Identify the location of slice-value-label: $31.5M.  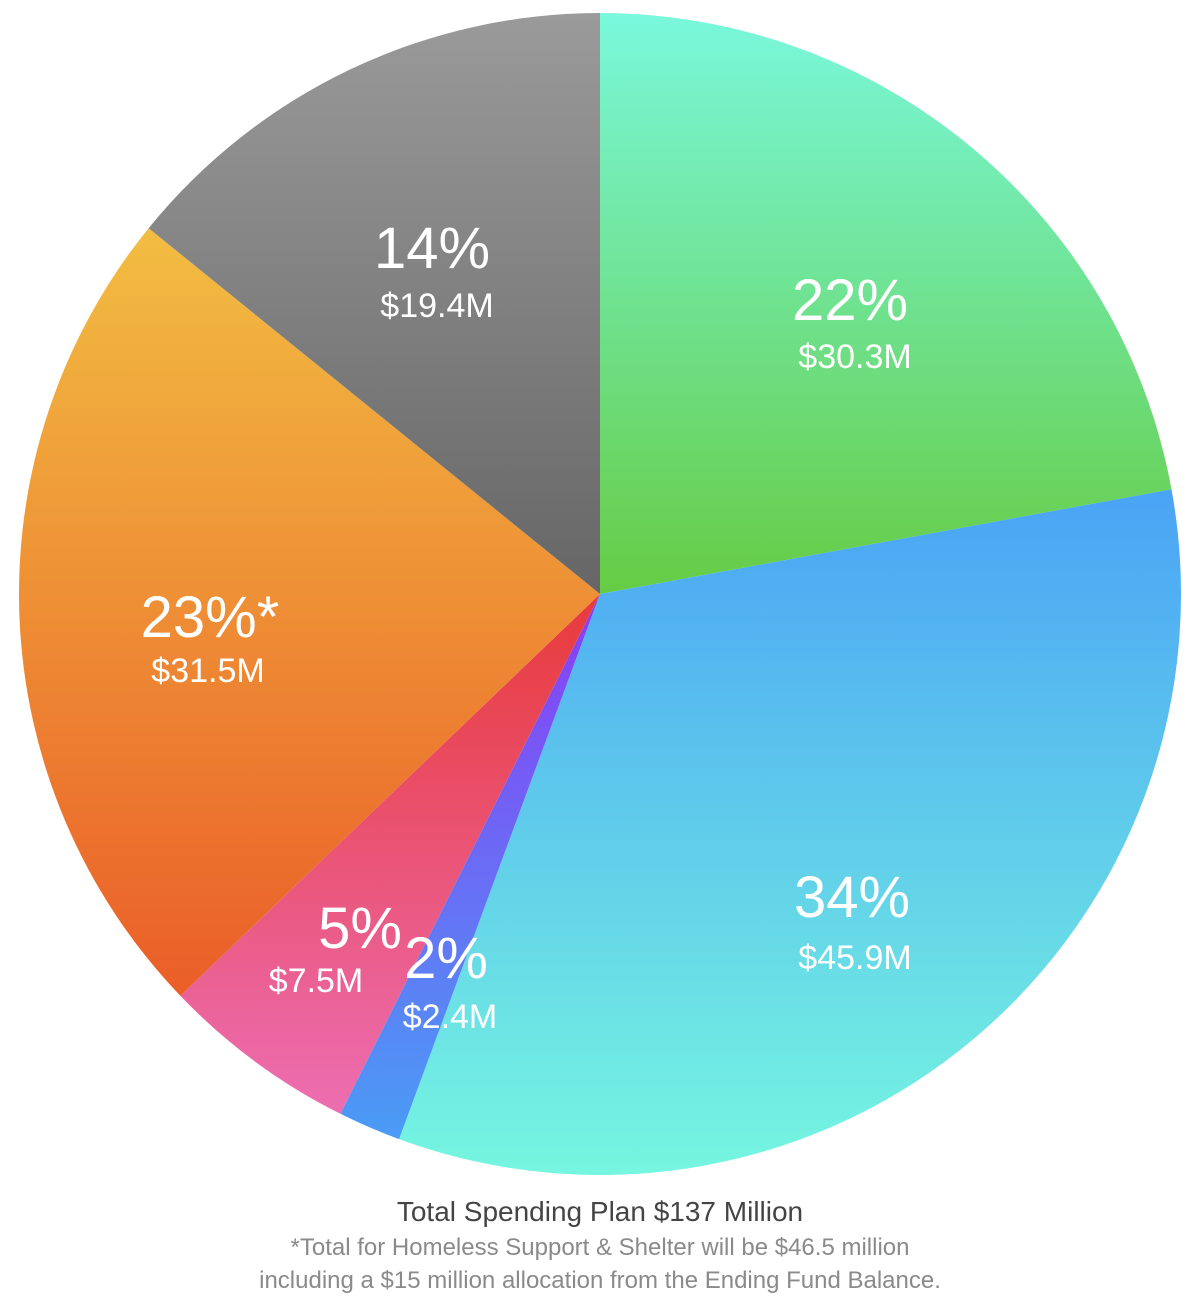
(207, 671).